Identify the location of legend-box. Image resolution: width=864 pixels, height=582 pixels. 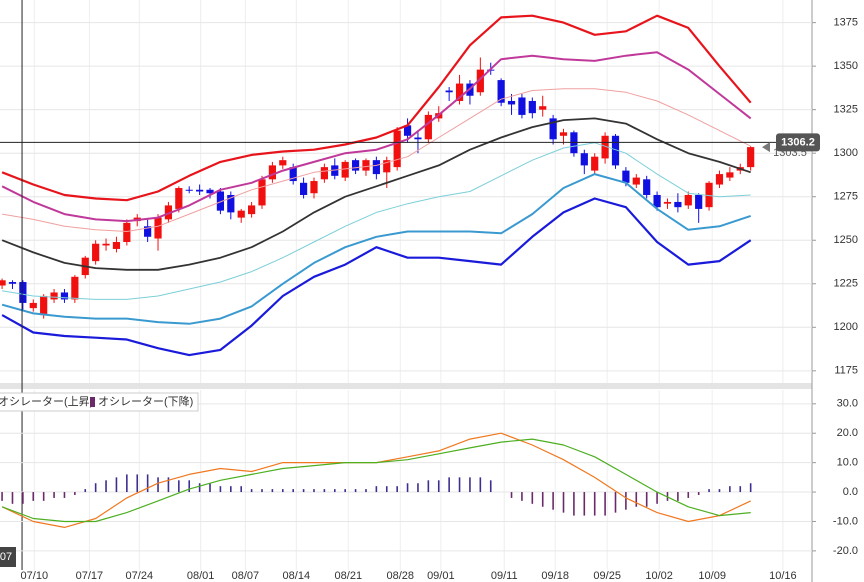
(99, 402).